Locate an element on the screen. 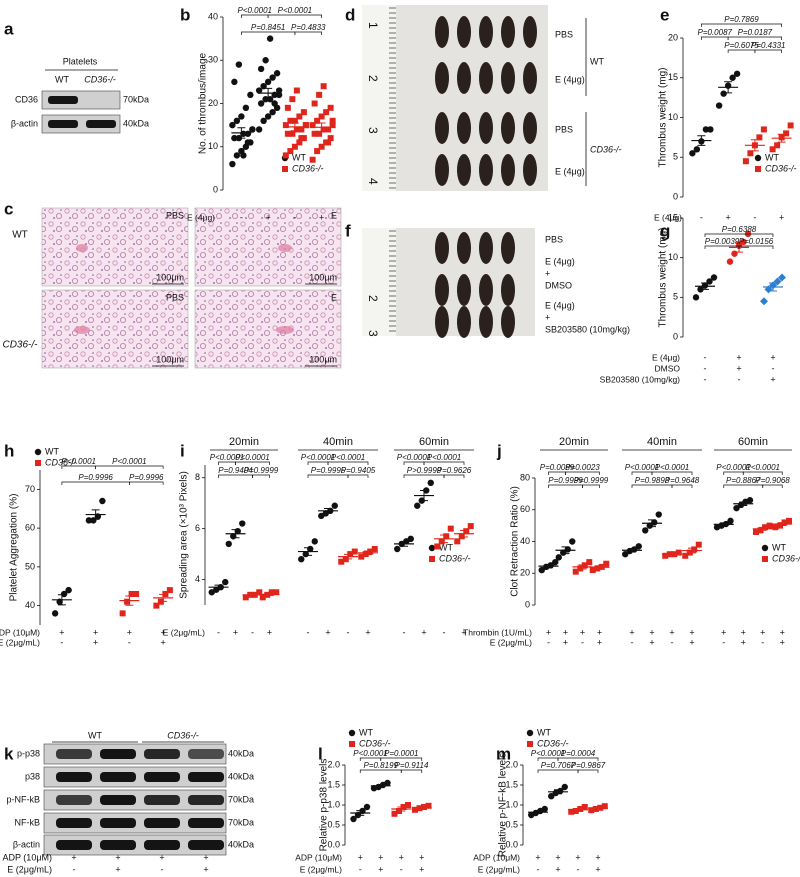  legend-label: CD36-/- is located at coordinates (553, 743).